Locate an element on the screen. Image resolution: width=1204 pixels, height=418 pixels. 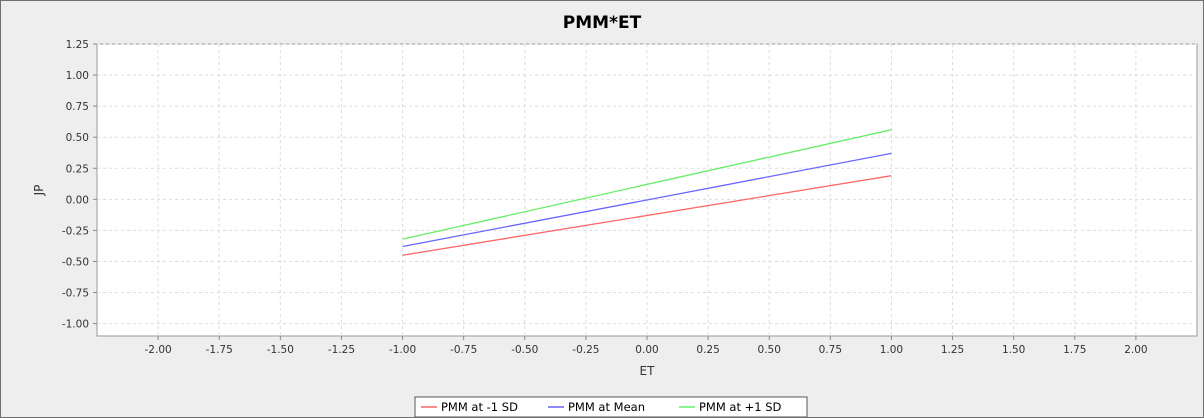
y-tick-label: 1.00 is located at coordinates (77, 76).